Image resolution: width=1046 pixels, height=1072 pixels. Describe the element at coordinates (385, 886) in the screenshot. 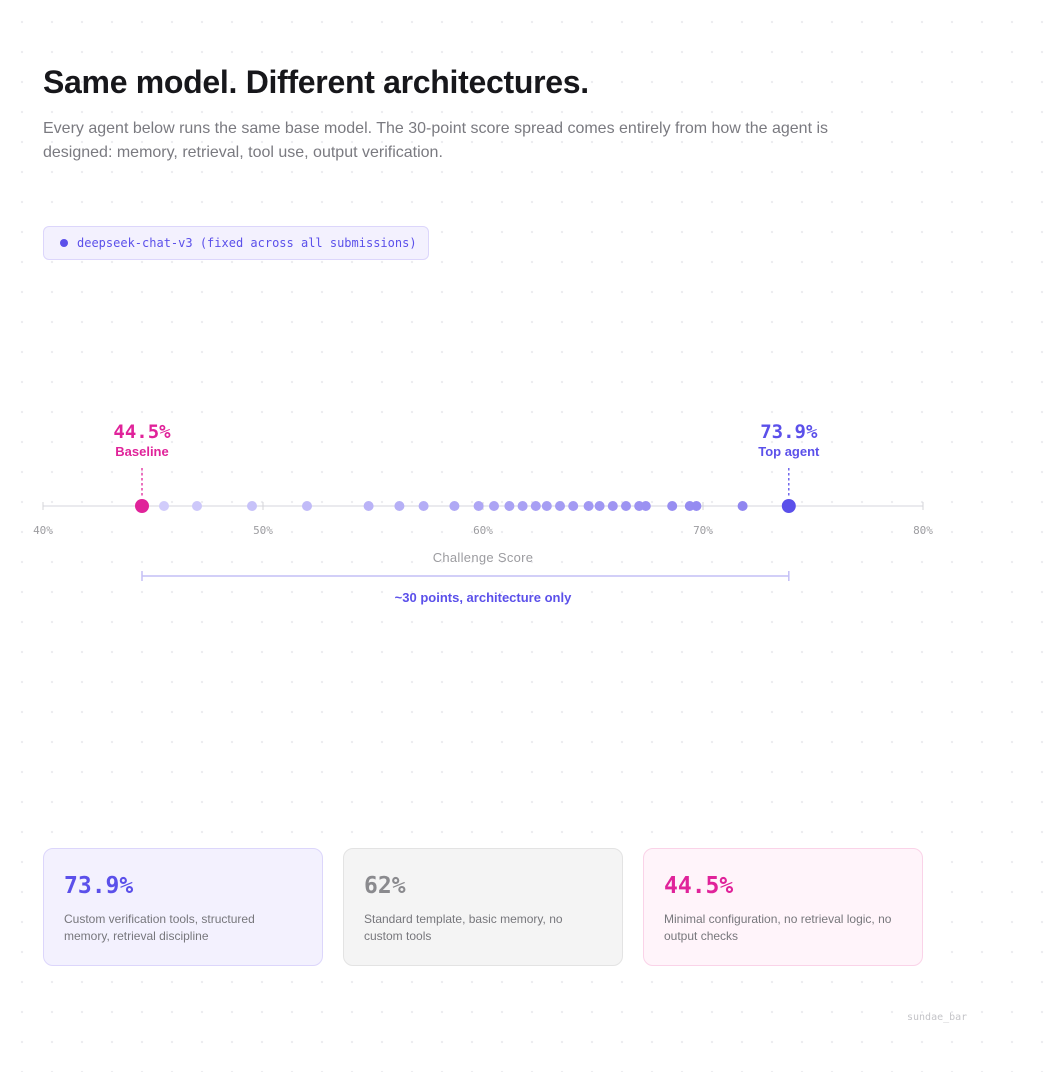

I see `score-card-value: 62%` at that location.